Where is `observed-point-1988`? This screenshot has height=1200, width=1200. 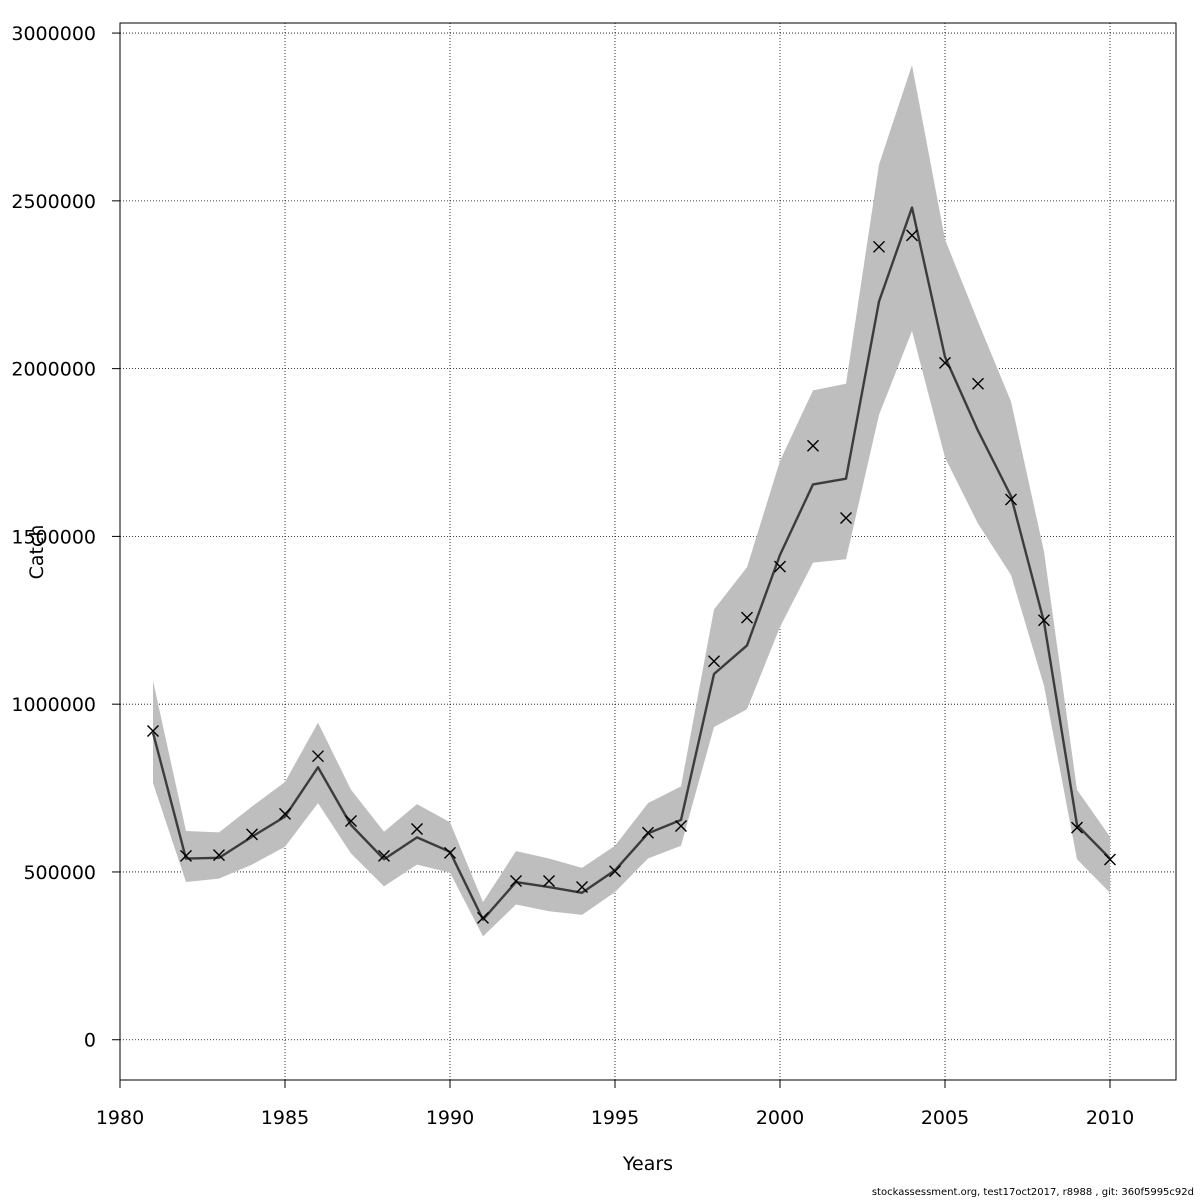 observed-point-1988 is located at coordinates (384, 855).